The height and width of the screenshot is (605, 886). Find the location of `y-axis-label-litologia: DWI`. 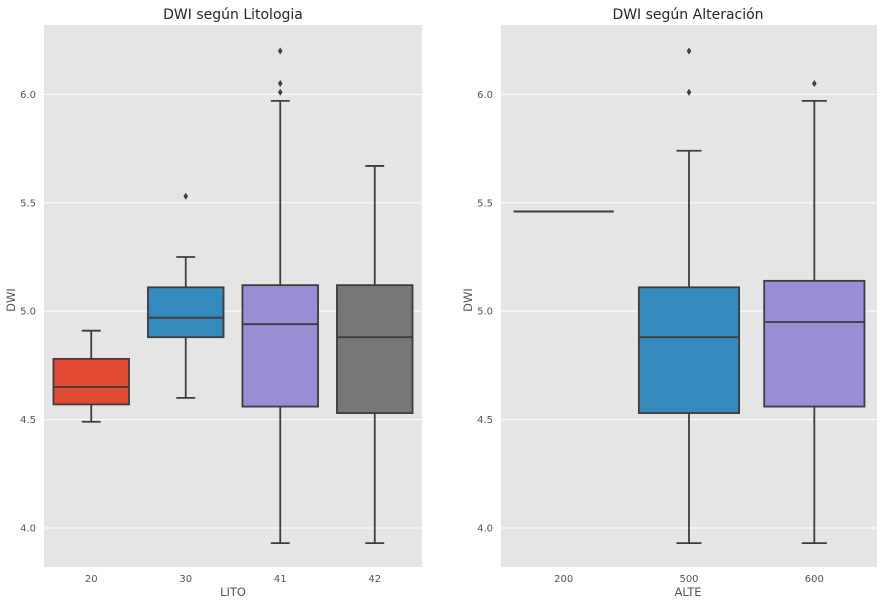

y-axis-label-litologia: DWI is located at coordinates (11, 300).